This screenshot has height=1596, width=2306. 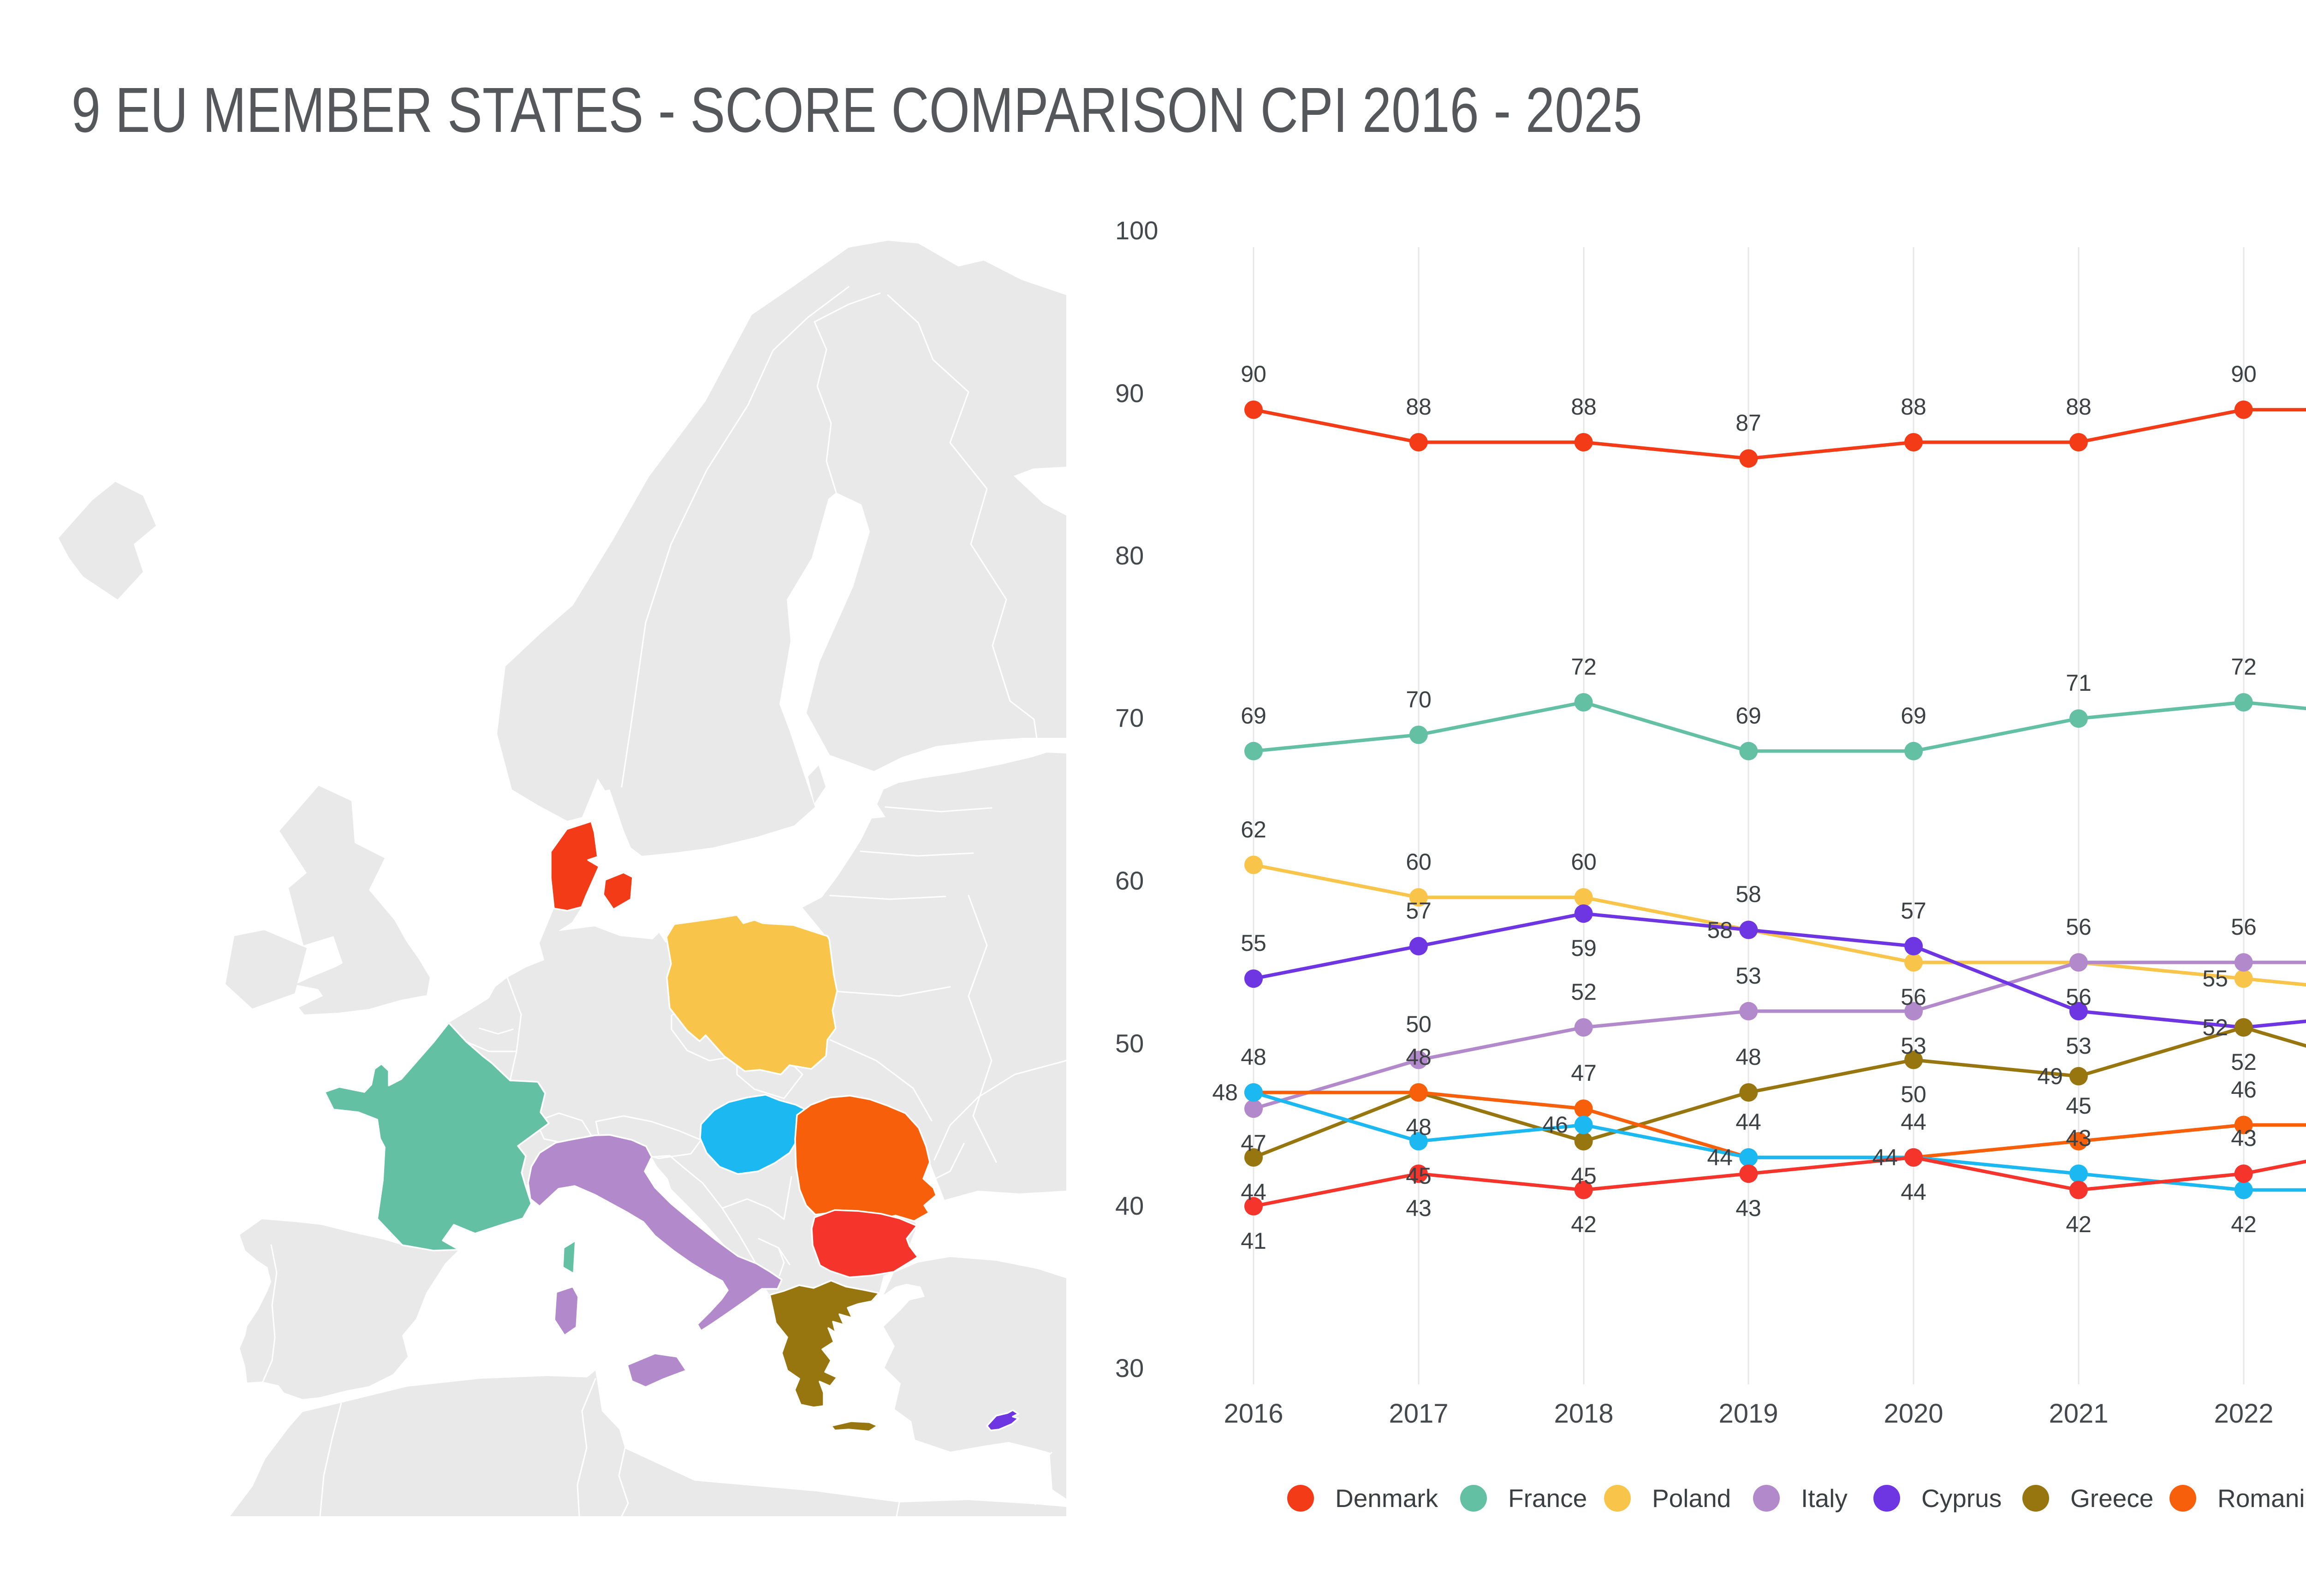 What do you see at coordinates (2050, 1076) in the screenshot?
I see `svg-text: 49` at bounding box center [2050, 1076].